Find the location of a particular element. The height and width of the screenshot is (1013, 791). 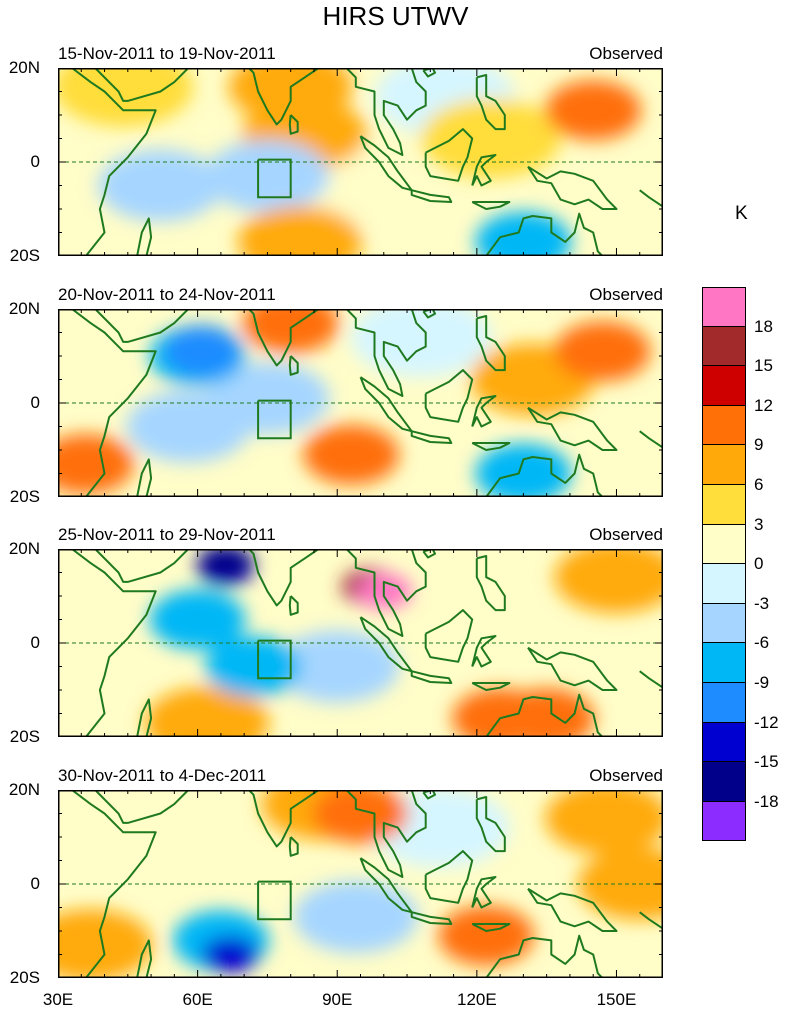

lon-label: 30E is located at coordinates (58, 999).